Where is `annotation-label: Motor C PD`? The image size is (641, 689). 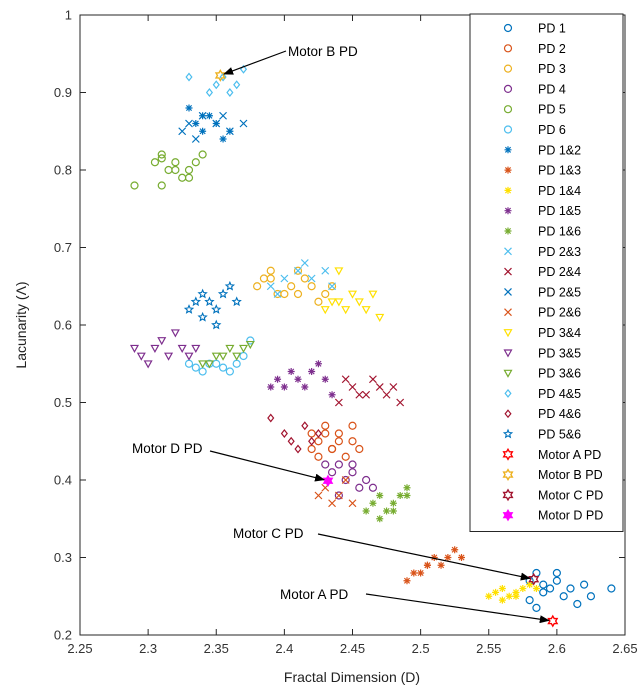
annotation-label: Motor C PD is located at coordinates (268, 533).